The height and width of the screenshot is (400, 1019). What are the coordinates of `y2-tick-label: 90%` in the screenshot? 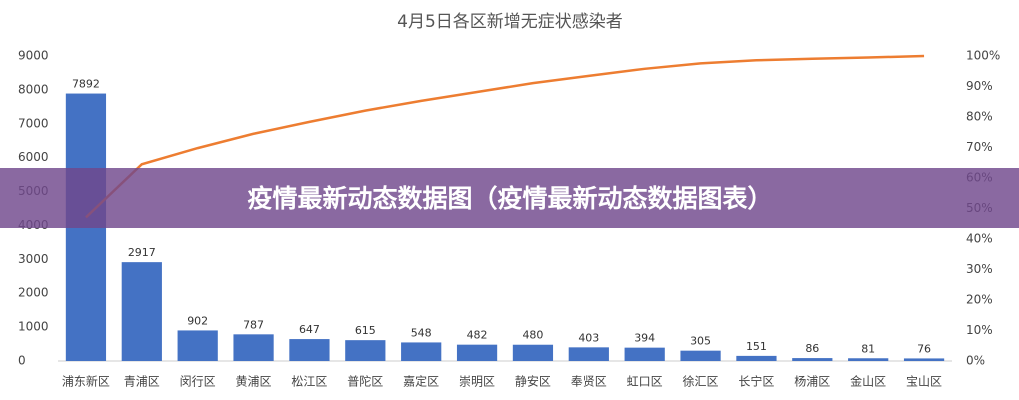 It's located at (979, 86).